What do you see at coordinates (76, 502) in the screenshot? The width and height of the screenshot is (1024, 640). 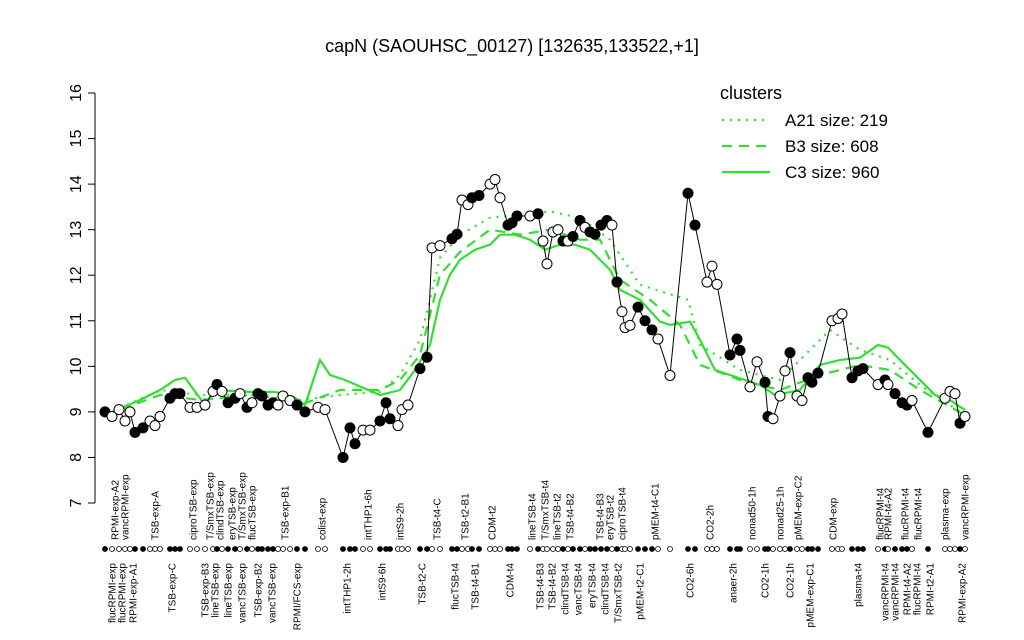 I see `y-tick-label: 7` at bounding box center [76, 502].